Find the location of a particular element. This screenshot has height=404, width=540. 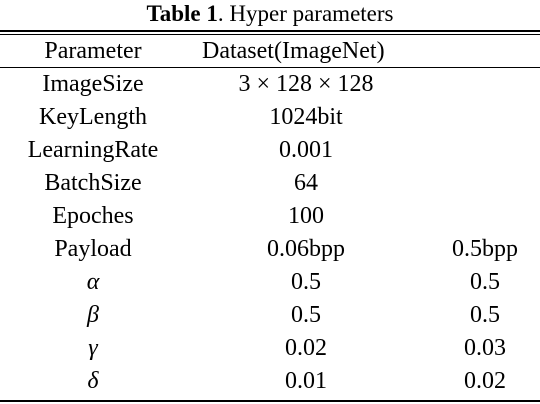

header-parameter: Parameter is located at coordinates (93, 51).